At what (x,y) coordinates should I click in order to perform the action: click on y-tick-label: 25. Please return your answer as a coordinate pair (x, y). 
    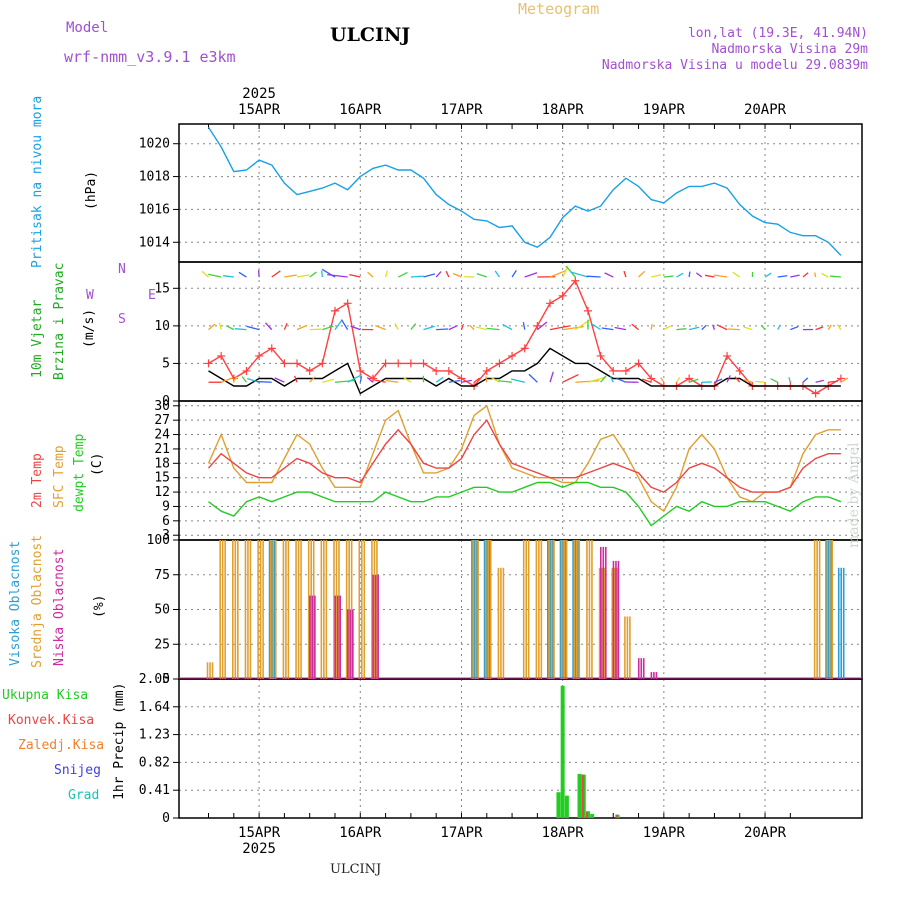
    Looking at the image, I should click on (162, 644).